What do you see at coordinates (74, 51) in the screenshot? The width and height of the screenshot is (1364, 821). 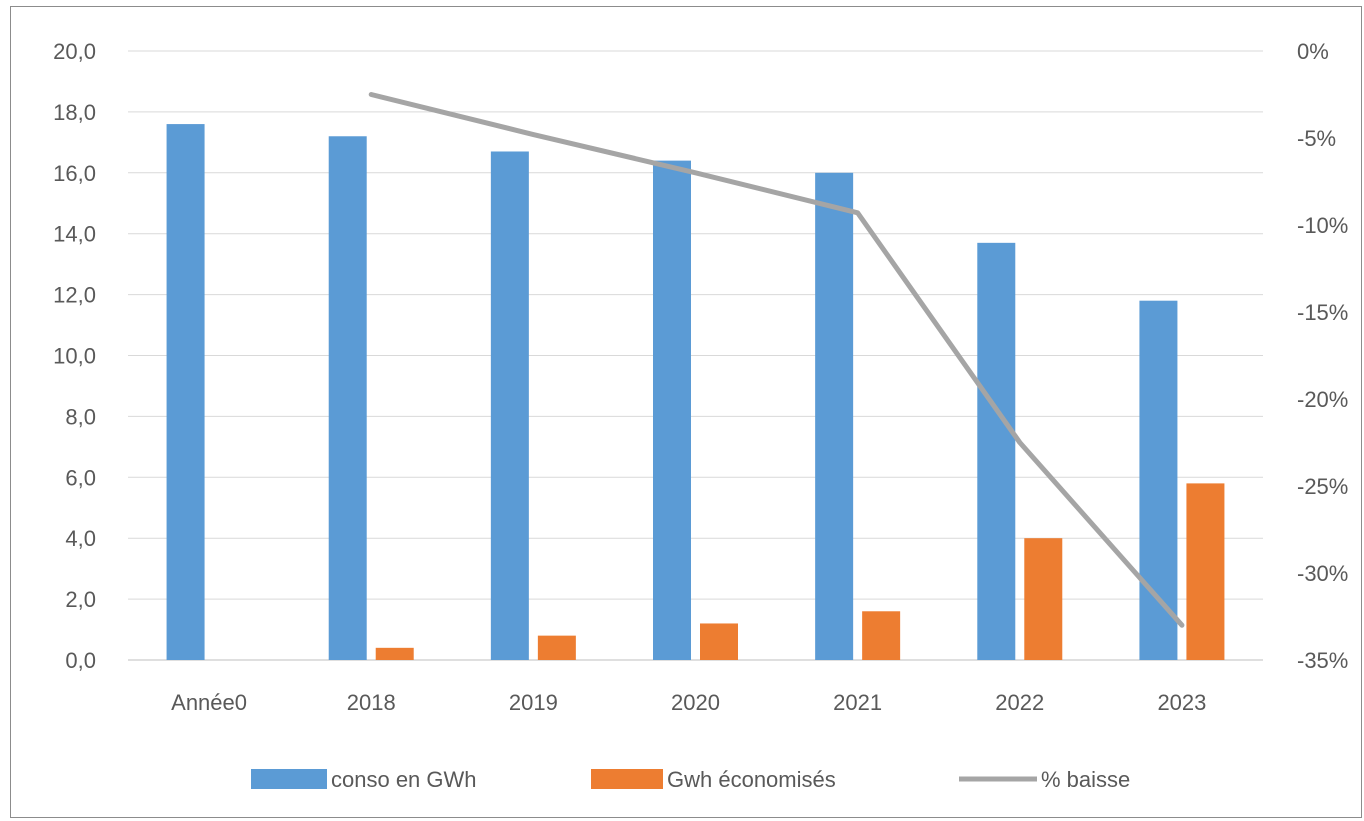 I see `y-left-tick-label: 20,0` at bounding box center [74, 51].